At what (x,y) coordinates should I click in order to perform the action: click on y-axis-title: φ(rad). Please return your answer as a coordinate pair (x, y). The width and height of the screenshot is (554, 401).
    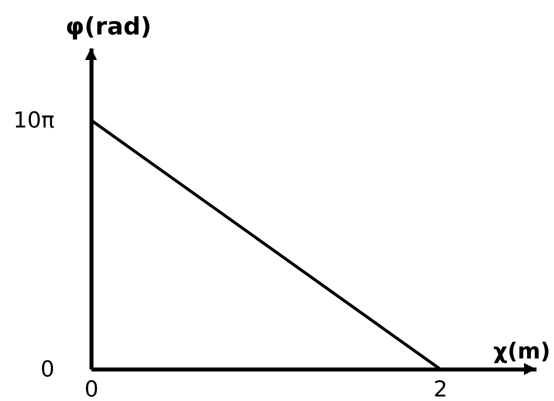
    Looking at the image, I should click on (109, 26).